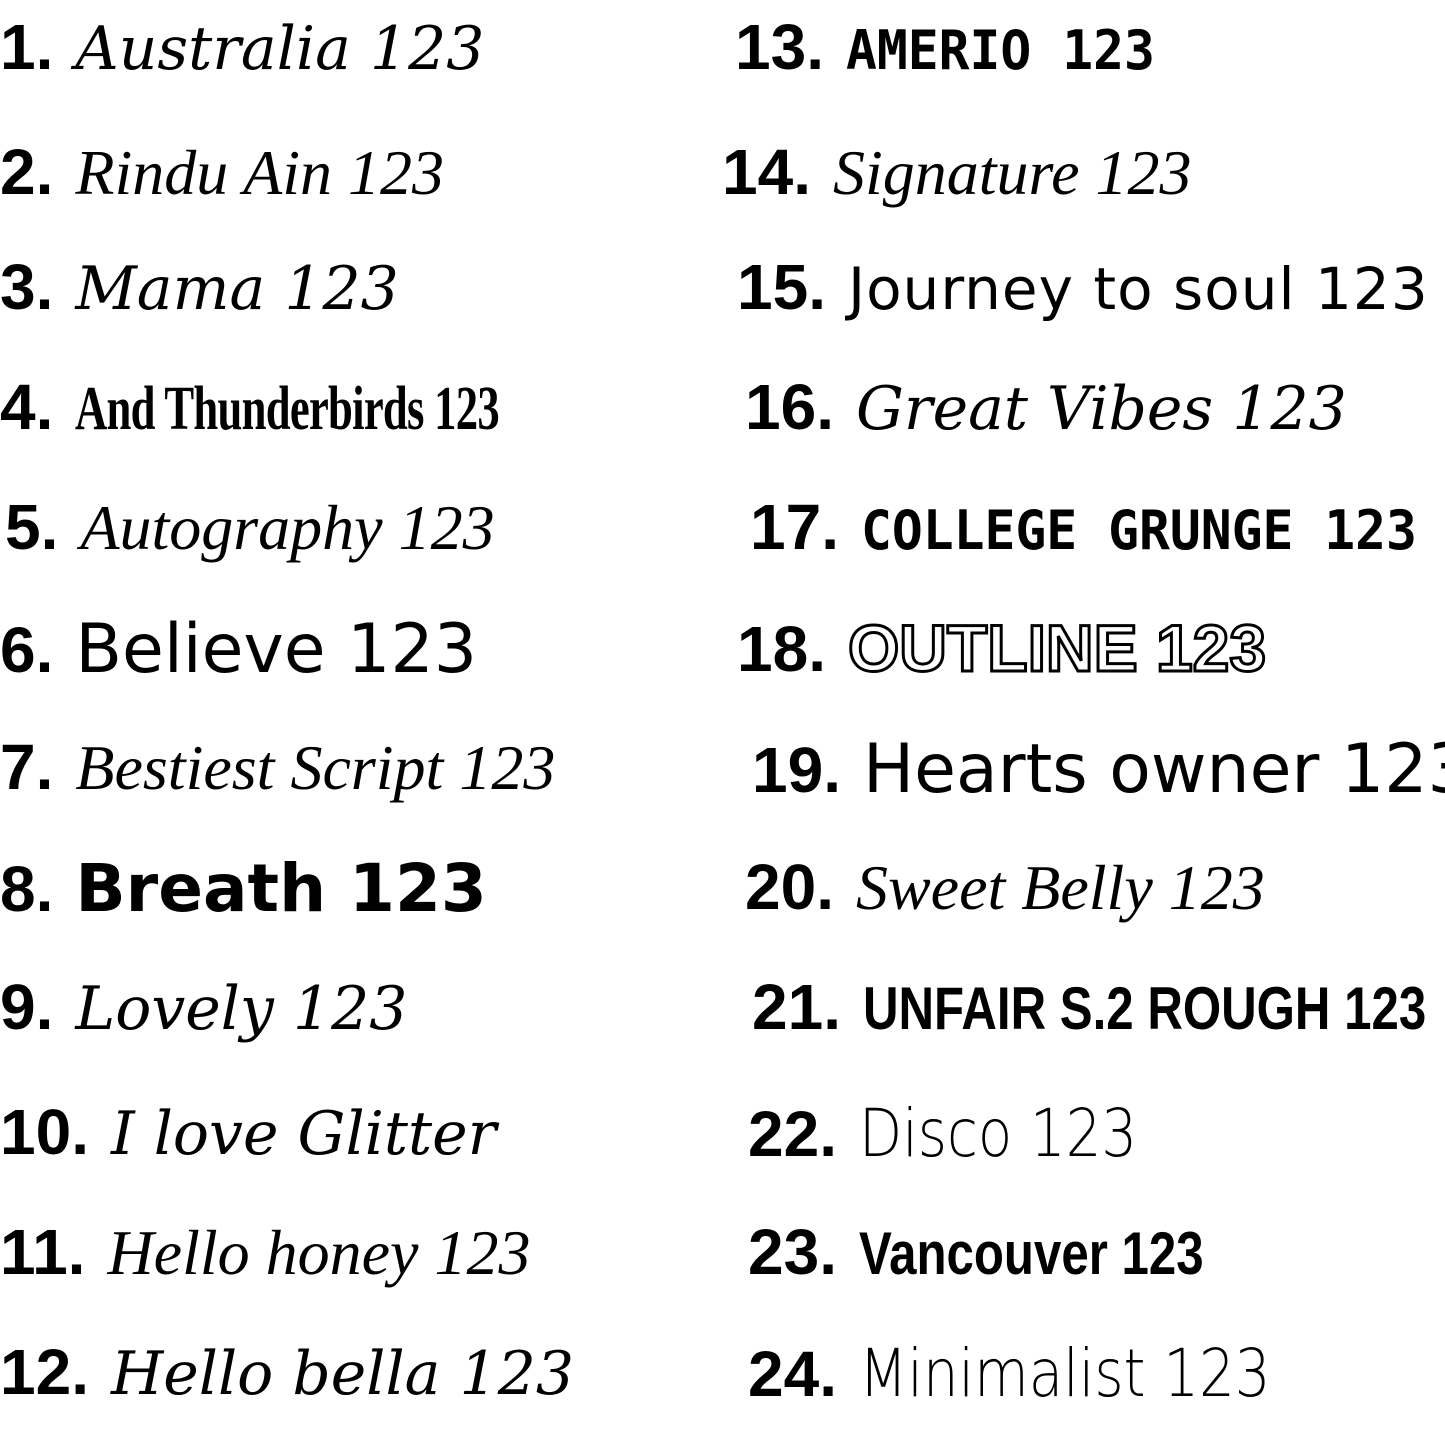  Describe the element at coordinates (27, 767) in the screenshot. I see `font-number: 7.` at that location.